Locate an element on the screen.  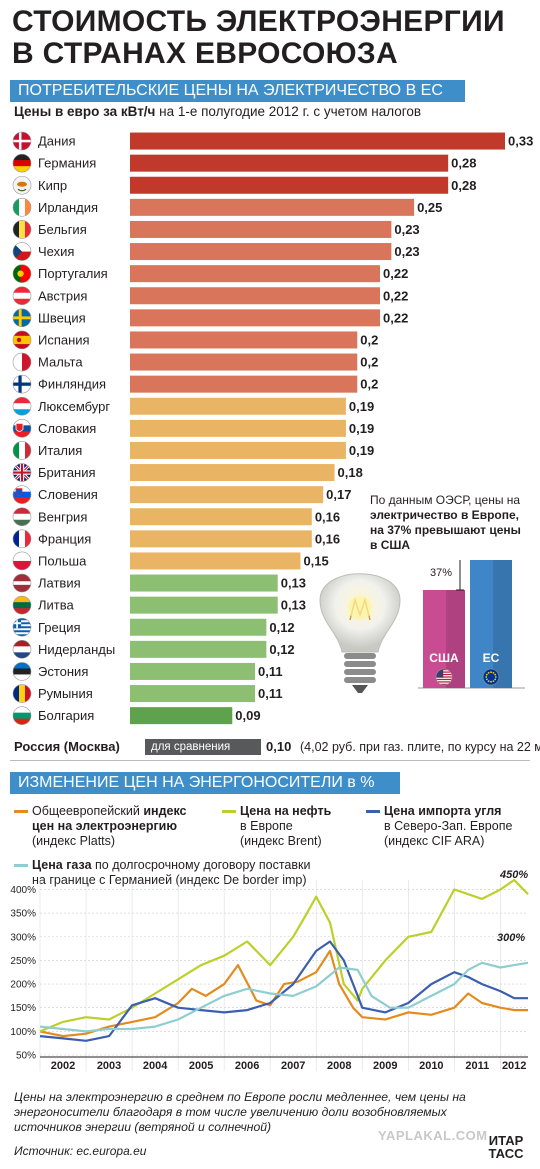
bar-row: Румыния 0,11 is located at coordinates (147, 693).